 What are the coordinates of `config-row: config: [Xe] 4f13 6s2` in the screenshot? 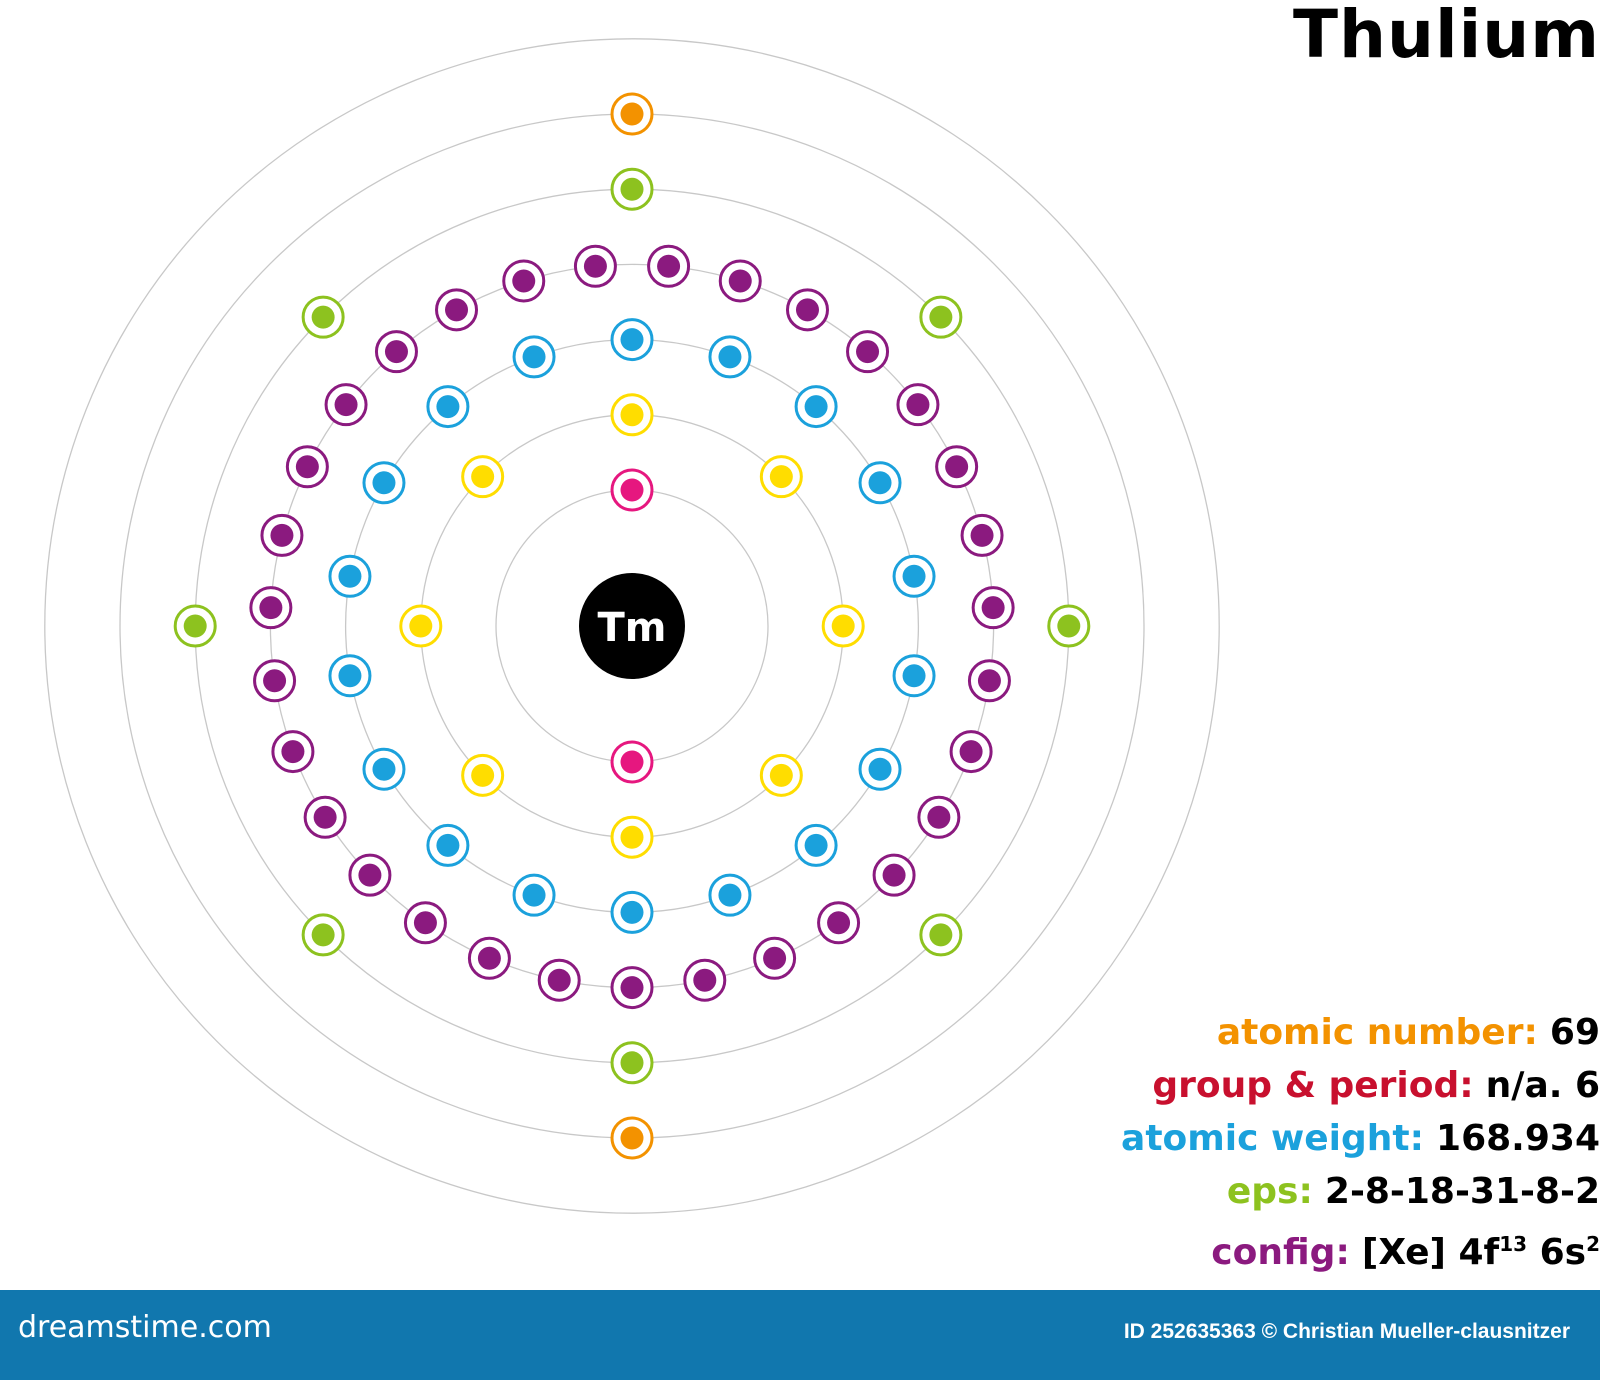 It's located at (1360, 1248).